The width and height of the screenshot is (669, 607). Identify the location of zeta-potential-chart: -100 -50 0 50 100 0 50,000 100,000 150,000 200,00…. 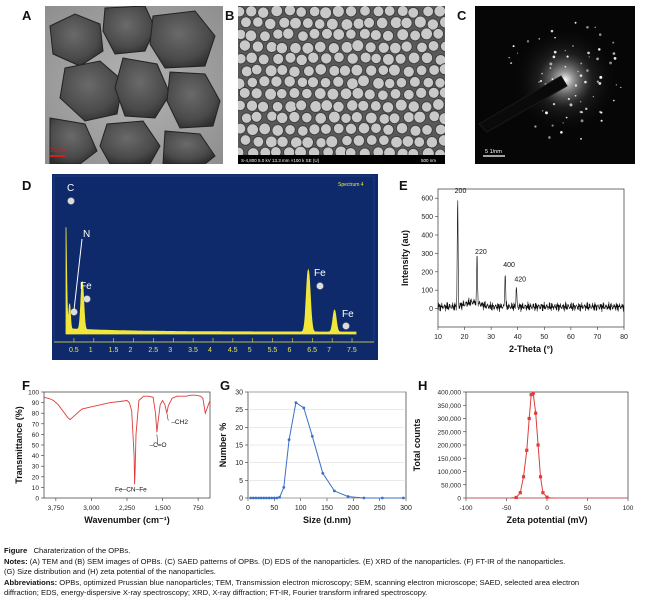
(523, 458).